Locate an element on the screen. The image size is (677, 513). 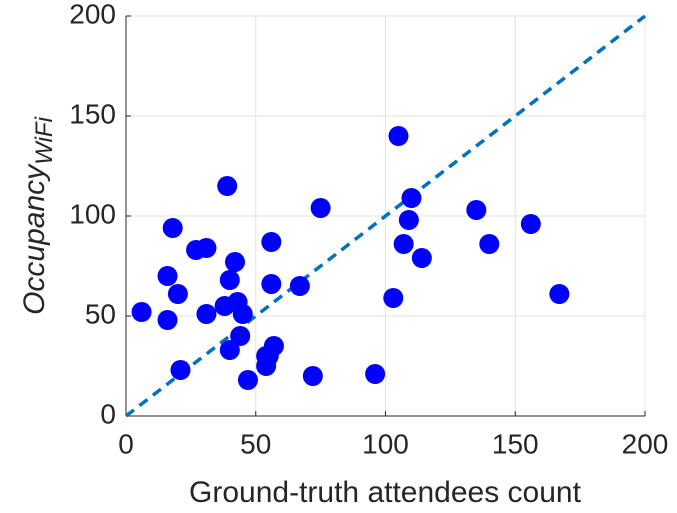
x-tick-label: 0 is located at coordinates (126, 443).